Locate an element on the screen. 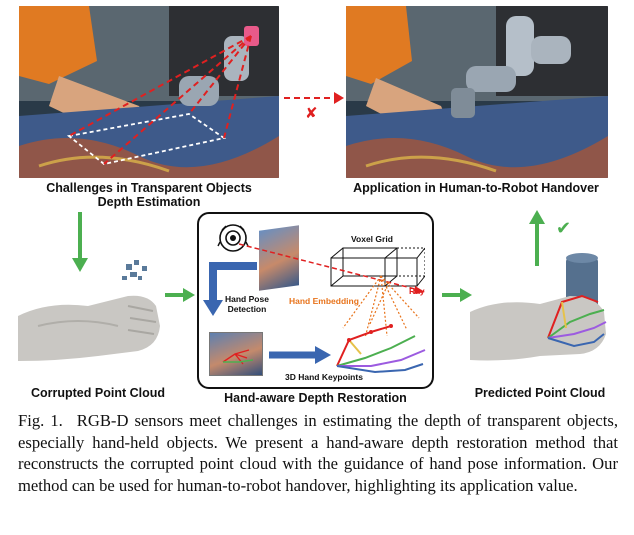 The width and height of the screenshot is (634, 535). embedding-lines is located at coordinates (381, 307).